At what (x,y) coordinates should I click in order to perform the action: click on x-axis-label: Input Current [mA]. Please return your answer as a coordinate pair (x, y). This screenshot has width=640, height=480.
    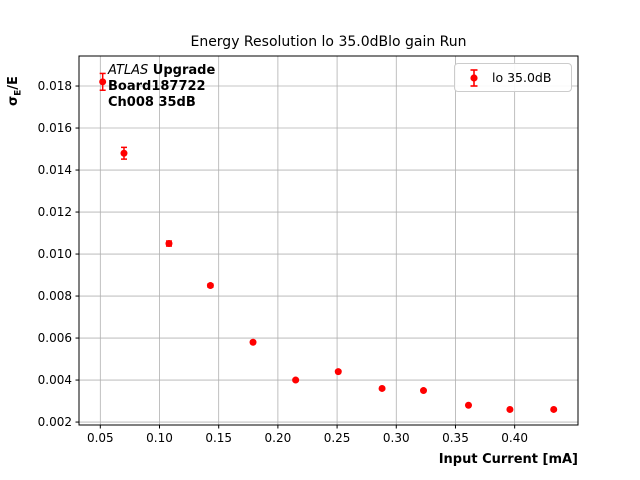
    Looking at the image, I should click on (508, 459).